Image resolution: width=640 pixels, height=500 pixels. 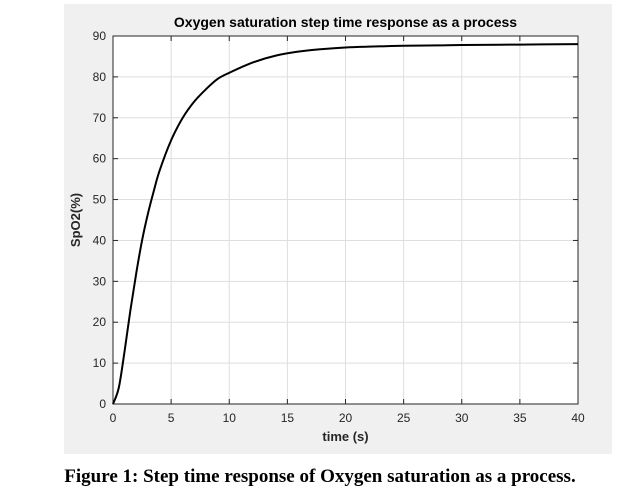 I want to click on x-tick-label: 25, so click(x=404, y=418).